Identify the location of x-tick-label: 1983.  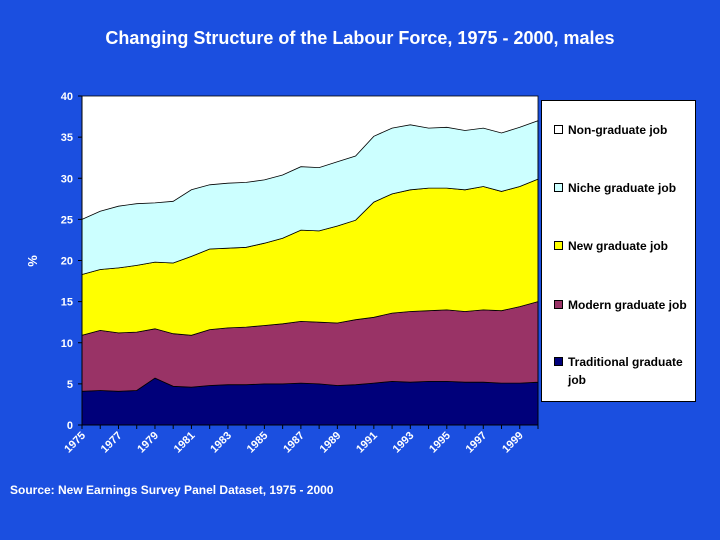
(221, 443).